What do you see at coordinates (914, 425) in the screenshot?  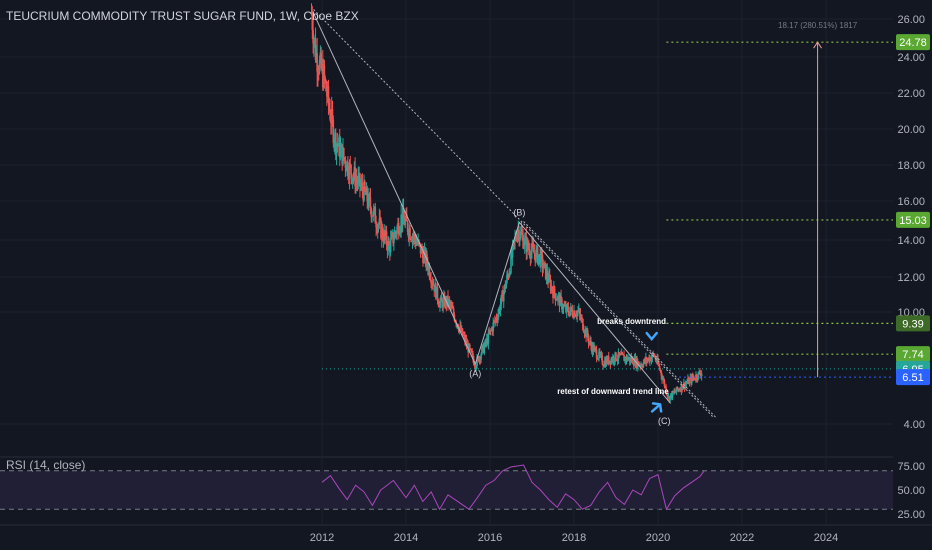 I see `price-tick-label: 4.00` at bounding box center [914, 425].